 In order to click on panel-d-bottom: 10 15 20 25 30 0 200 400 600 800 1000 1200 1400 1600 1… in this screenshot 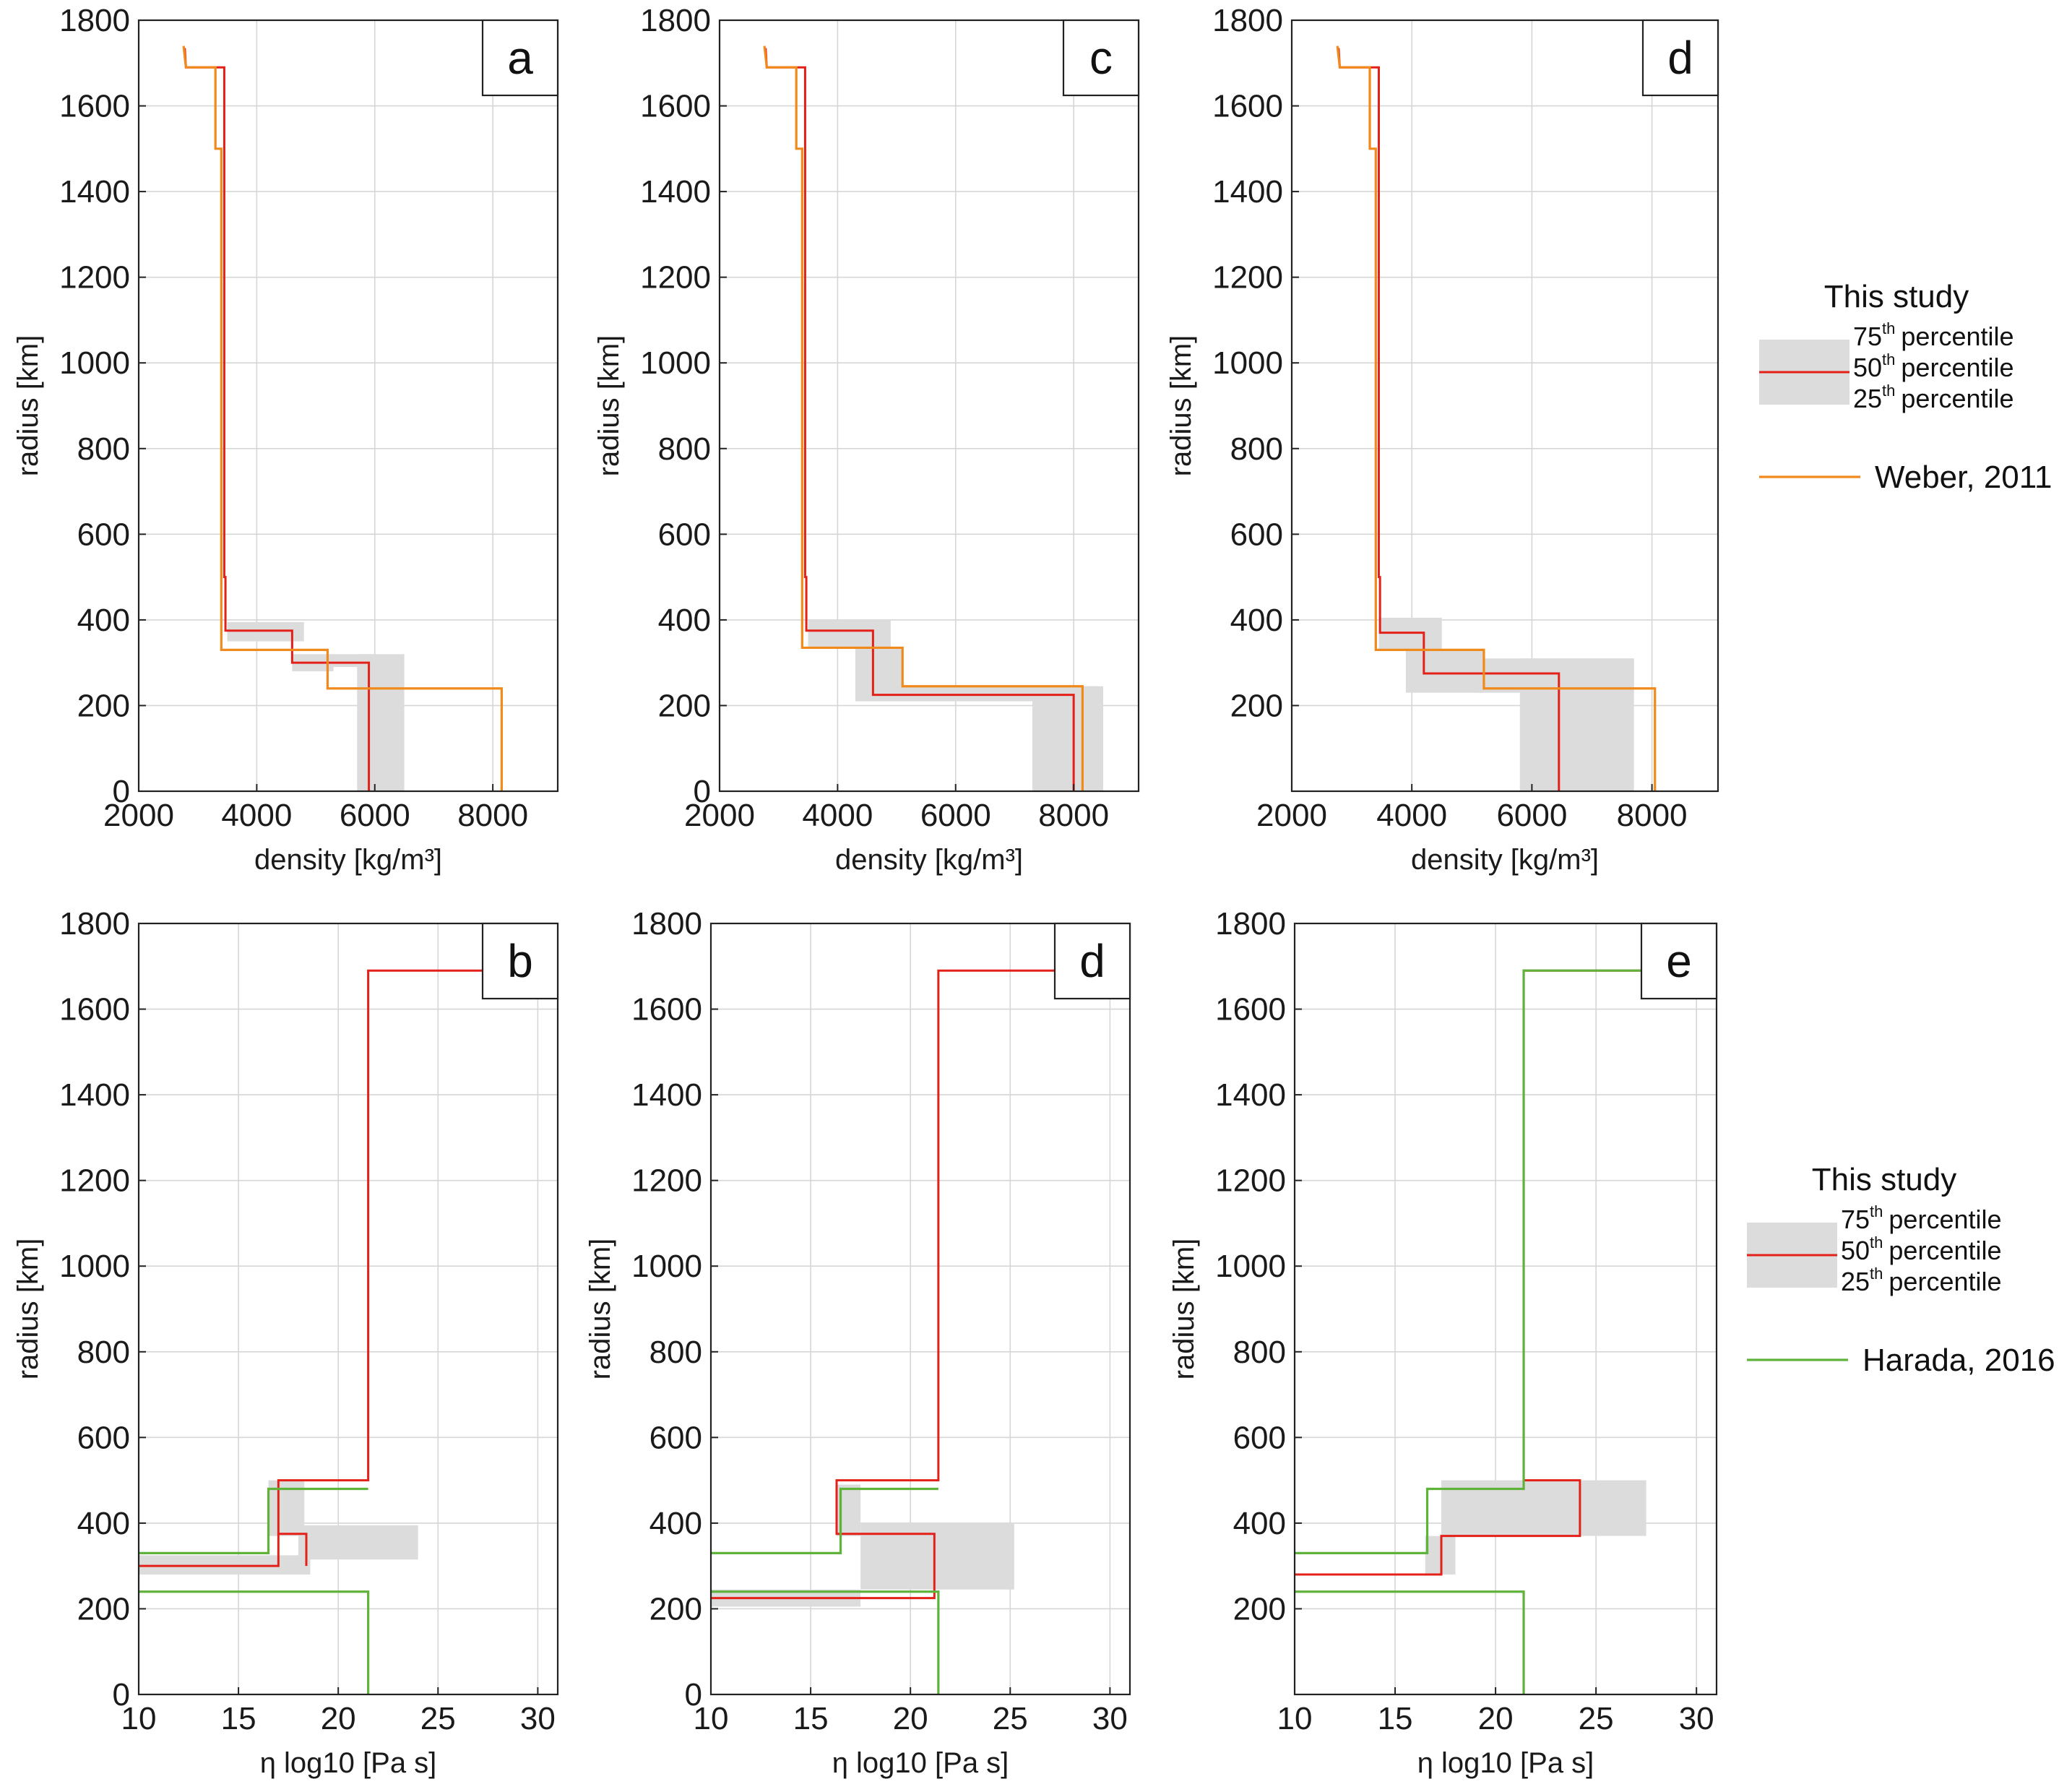, I will do `click(858, 1342)`.